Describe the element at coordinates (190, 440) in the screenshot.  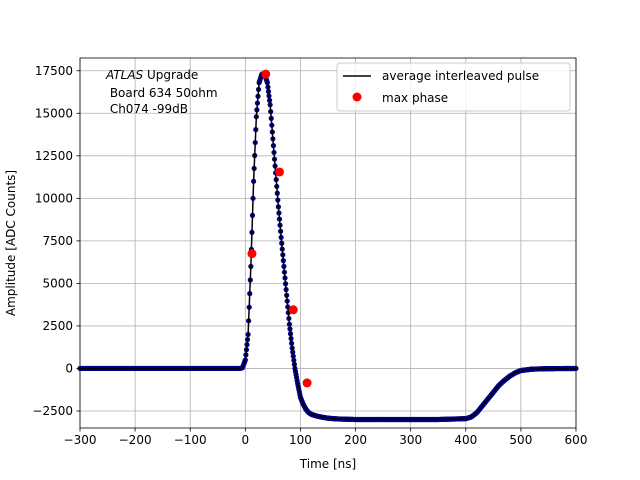
I see `x-tick-label: −100` at that location.